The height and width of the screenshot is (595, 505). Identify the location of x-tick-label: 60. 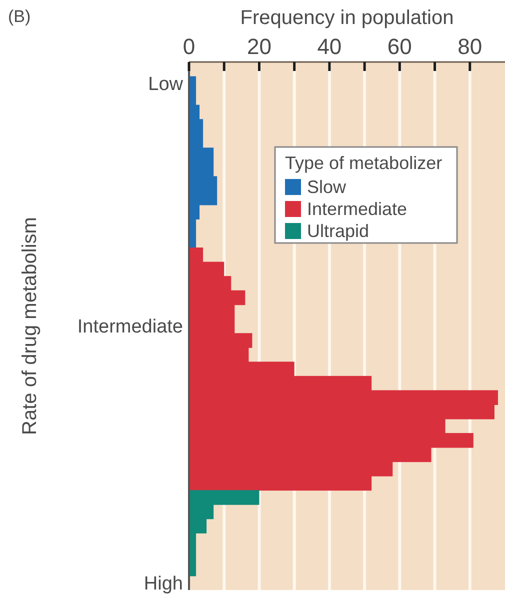
(399, 46).